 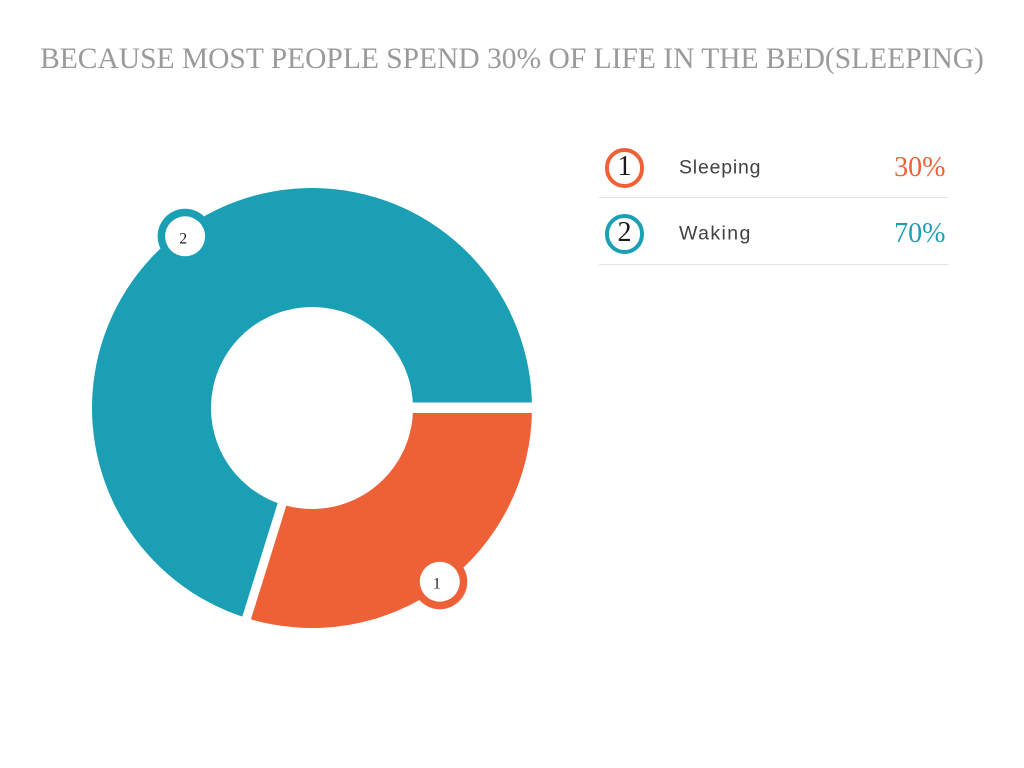 What do you see at coordinates (437, 584) in the screenshot?
I see `svg-text: 1` at bounding box center [437, 584].